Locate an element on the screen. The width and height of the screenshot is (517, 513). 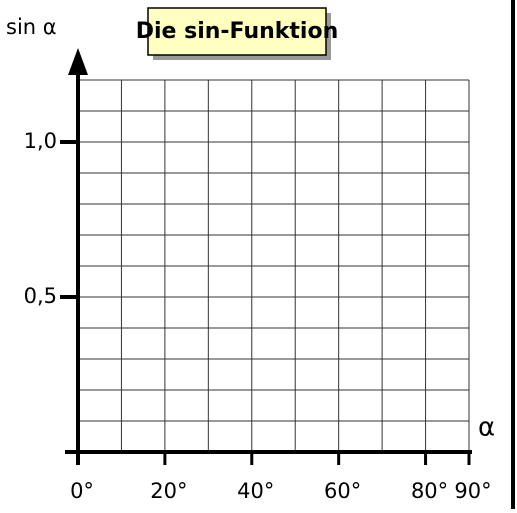
y-tick-label: 0,5 is located at coordinates (40, 296).